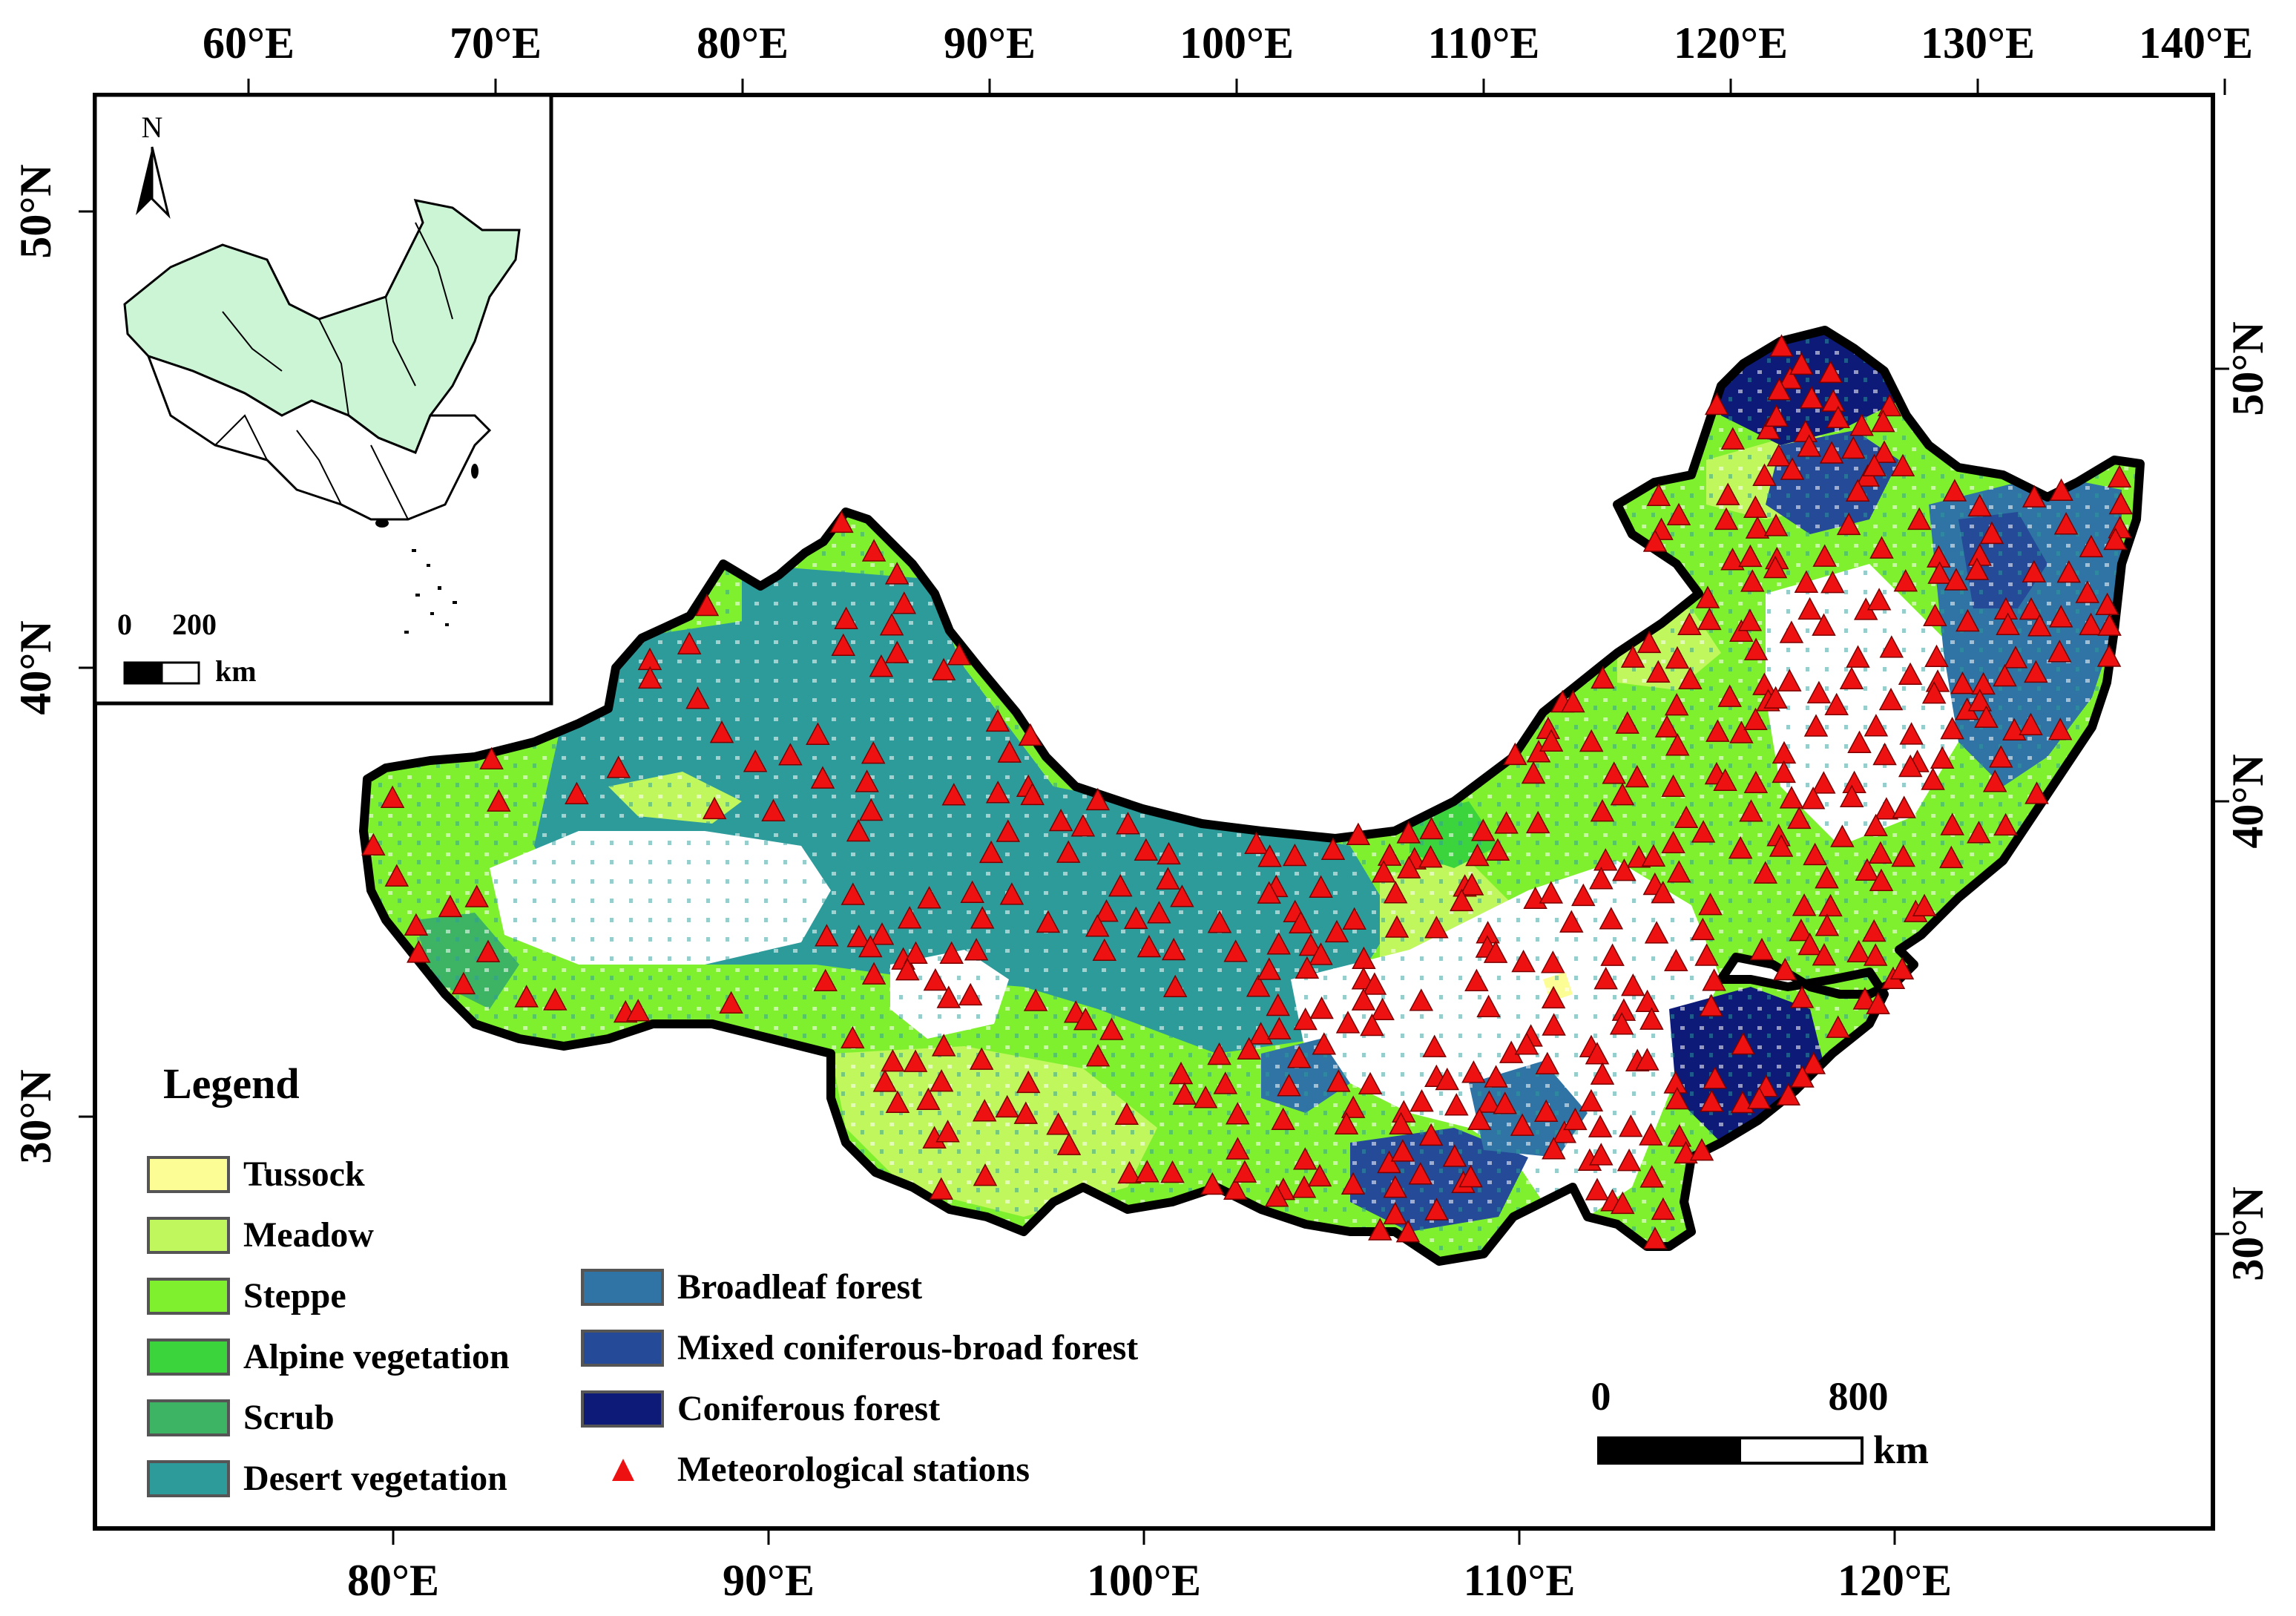  Describe the element at coordinates (1731, 43) in the screenshot. I see `top-lon-label: 120°E` at that location.